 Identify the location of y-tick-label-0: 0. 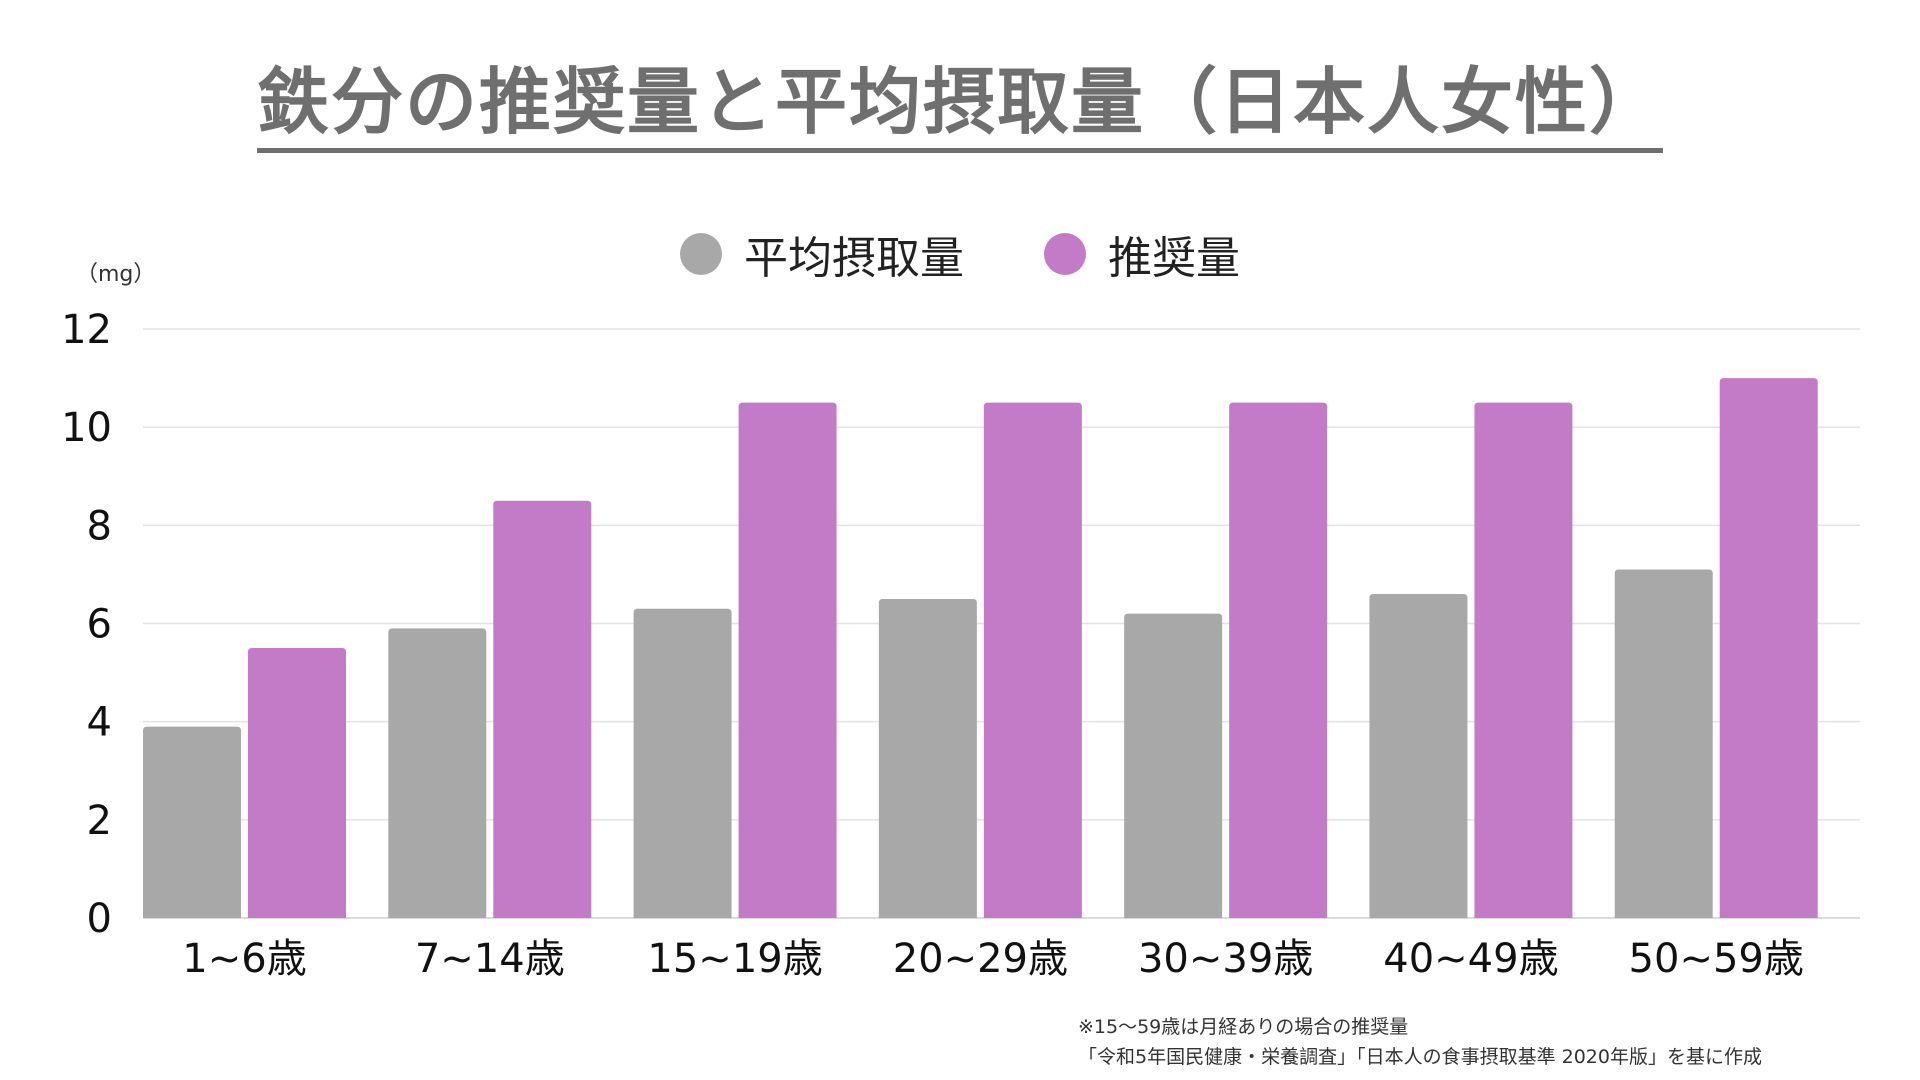
(99, 919).